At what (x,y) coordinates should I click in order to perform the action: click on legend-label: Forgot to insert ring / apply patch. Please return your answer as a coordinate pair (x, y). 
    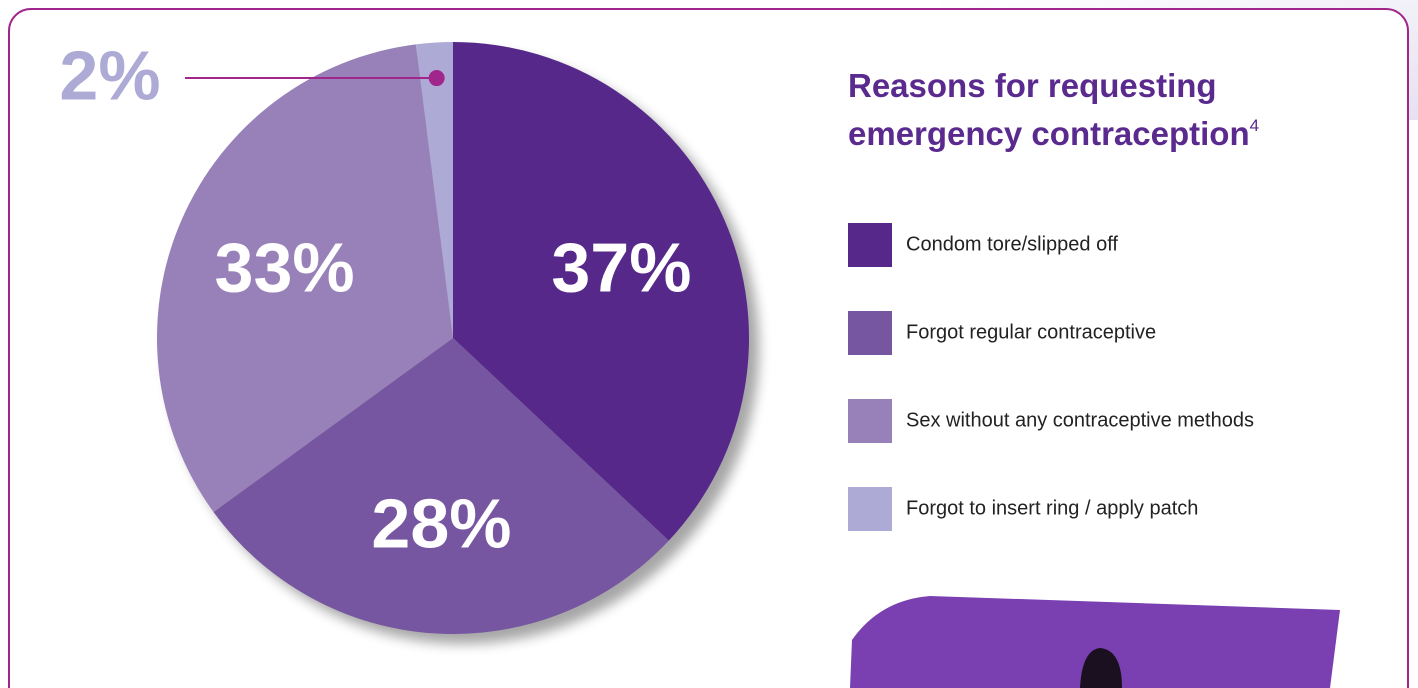
    Looking at the image, I should click on (1052, 508).